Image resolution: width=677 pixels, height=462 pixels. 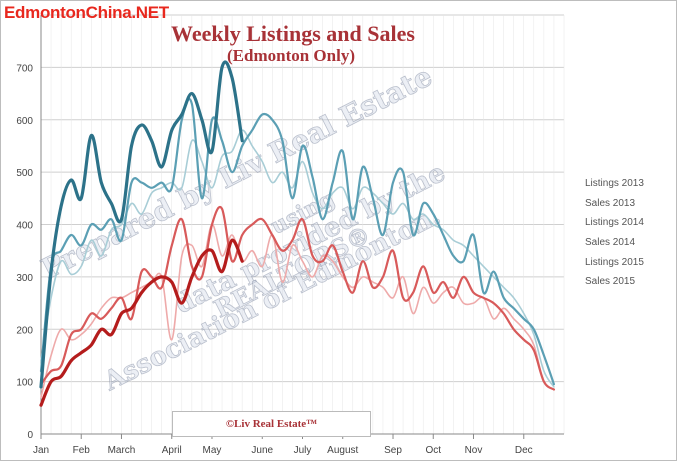 I want to click on legend-item: Sales 2014, so click(x=614, y=243).